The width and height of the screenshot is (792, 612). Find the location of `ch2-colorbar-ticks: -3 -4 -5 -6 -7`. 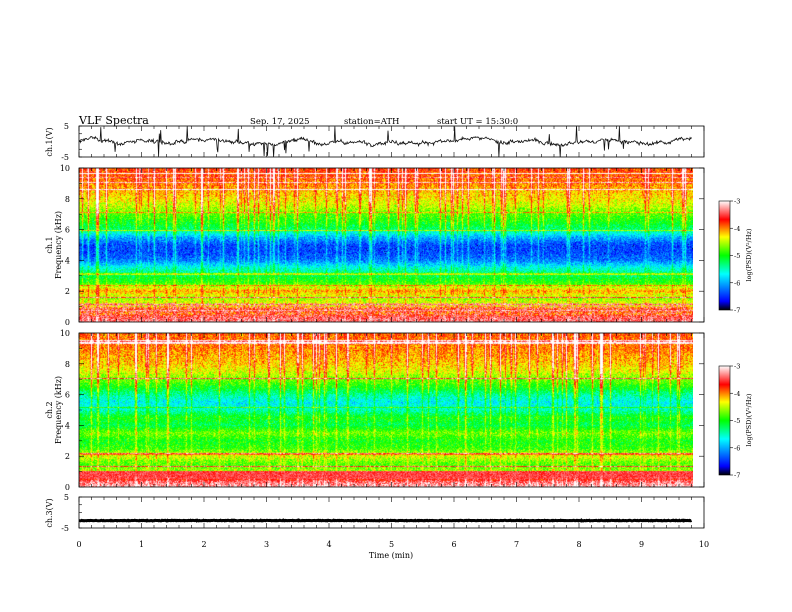

ch2-colorbar-ticks: -3 -4 -5 -6 -7 is located at coordinates (735, 421).